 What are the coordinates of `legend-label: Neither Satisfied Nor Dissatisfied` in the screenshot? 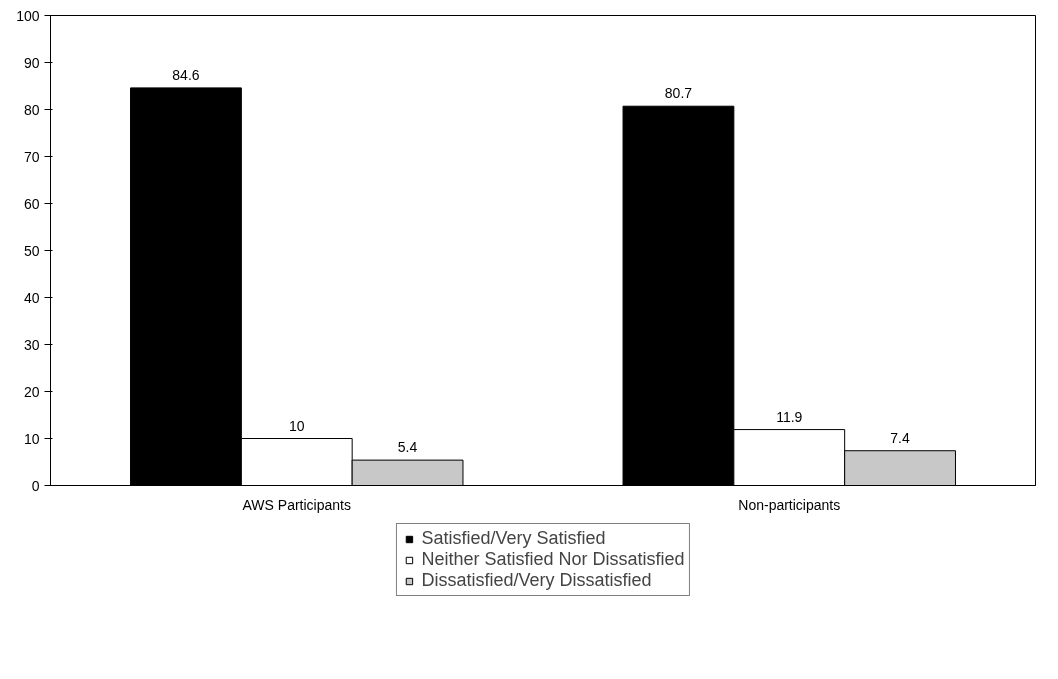 It's located at (553, 559).